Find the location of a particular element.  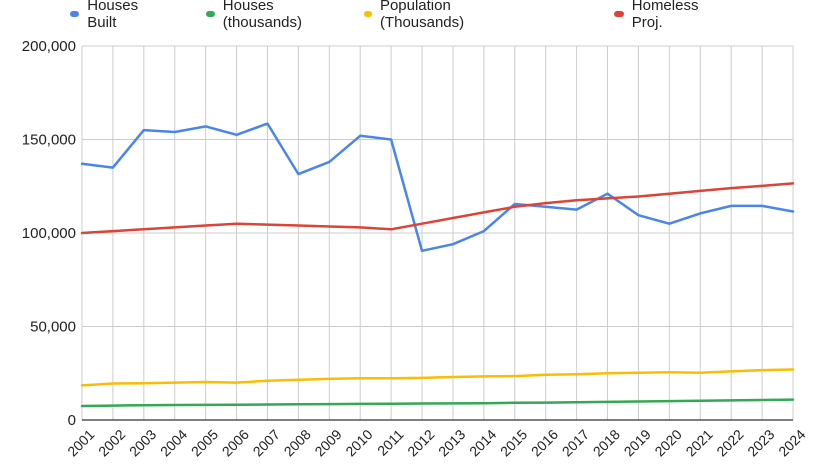

x-tick-label: 2004 is located at coordinates (173, 442).